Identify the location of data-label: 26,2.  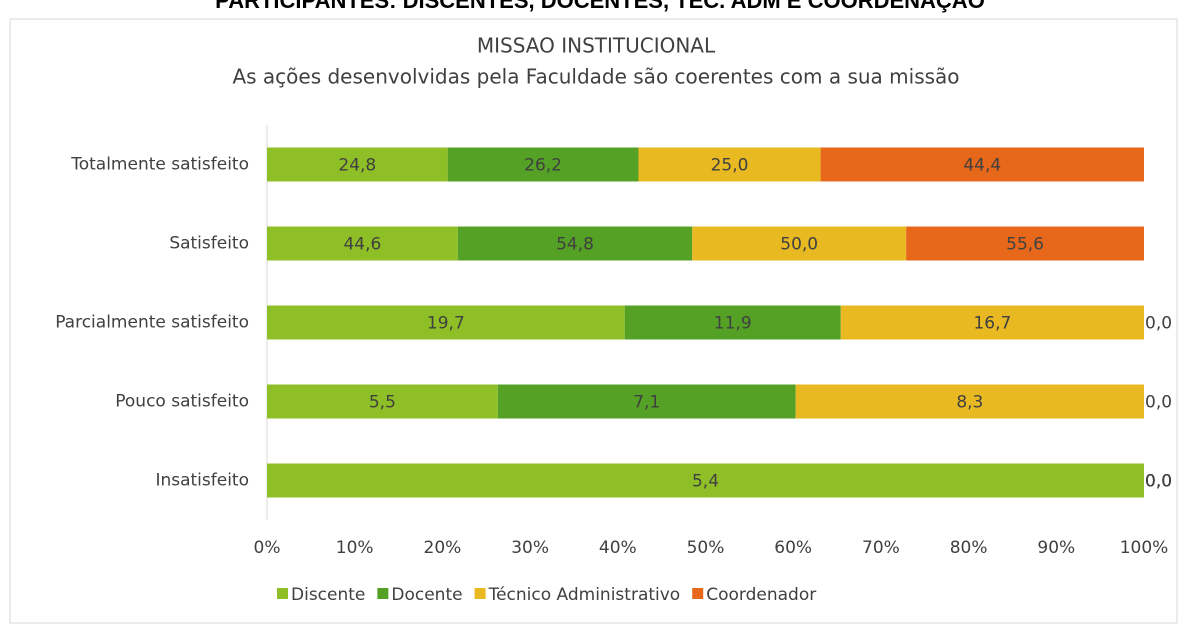
(543, 166).